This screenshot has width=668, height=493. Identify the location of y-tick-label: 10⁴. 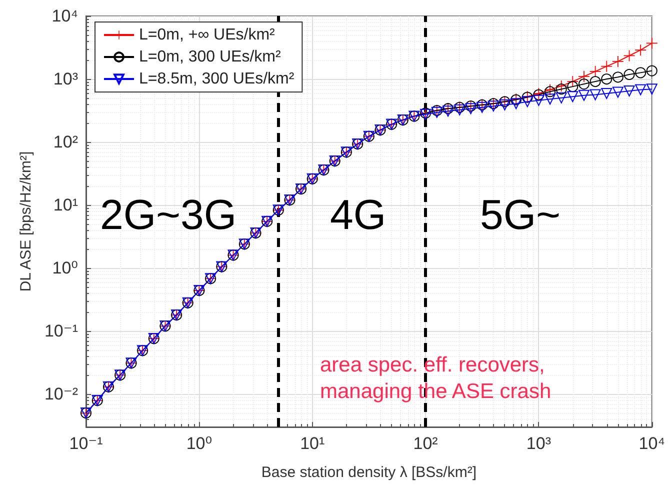
(65, 16).